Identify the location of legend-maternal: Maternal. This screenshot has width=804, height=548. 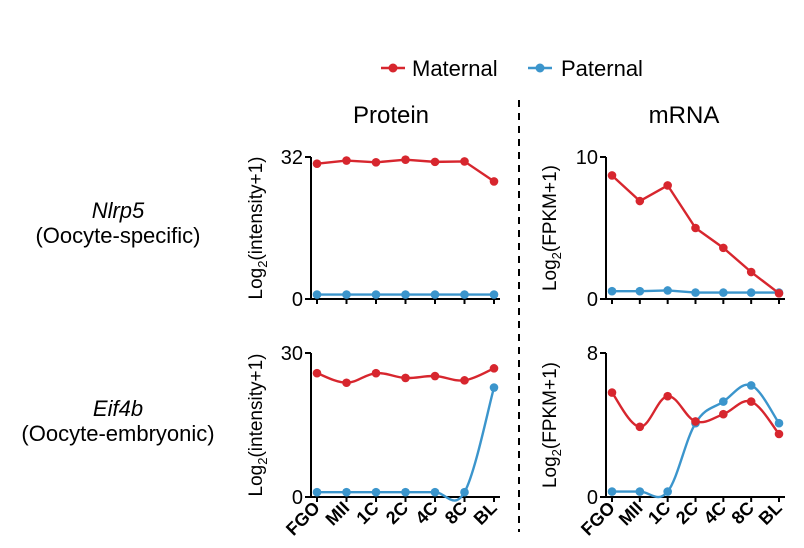
(439, 68).